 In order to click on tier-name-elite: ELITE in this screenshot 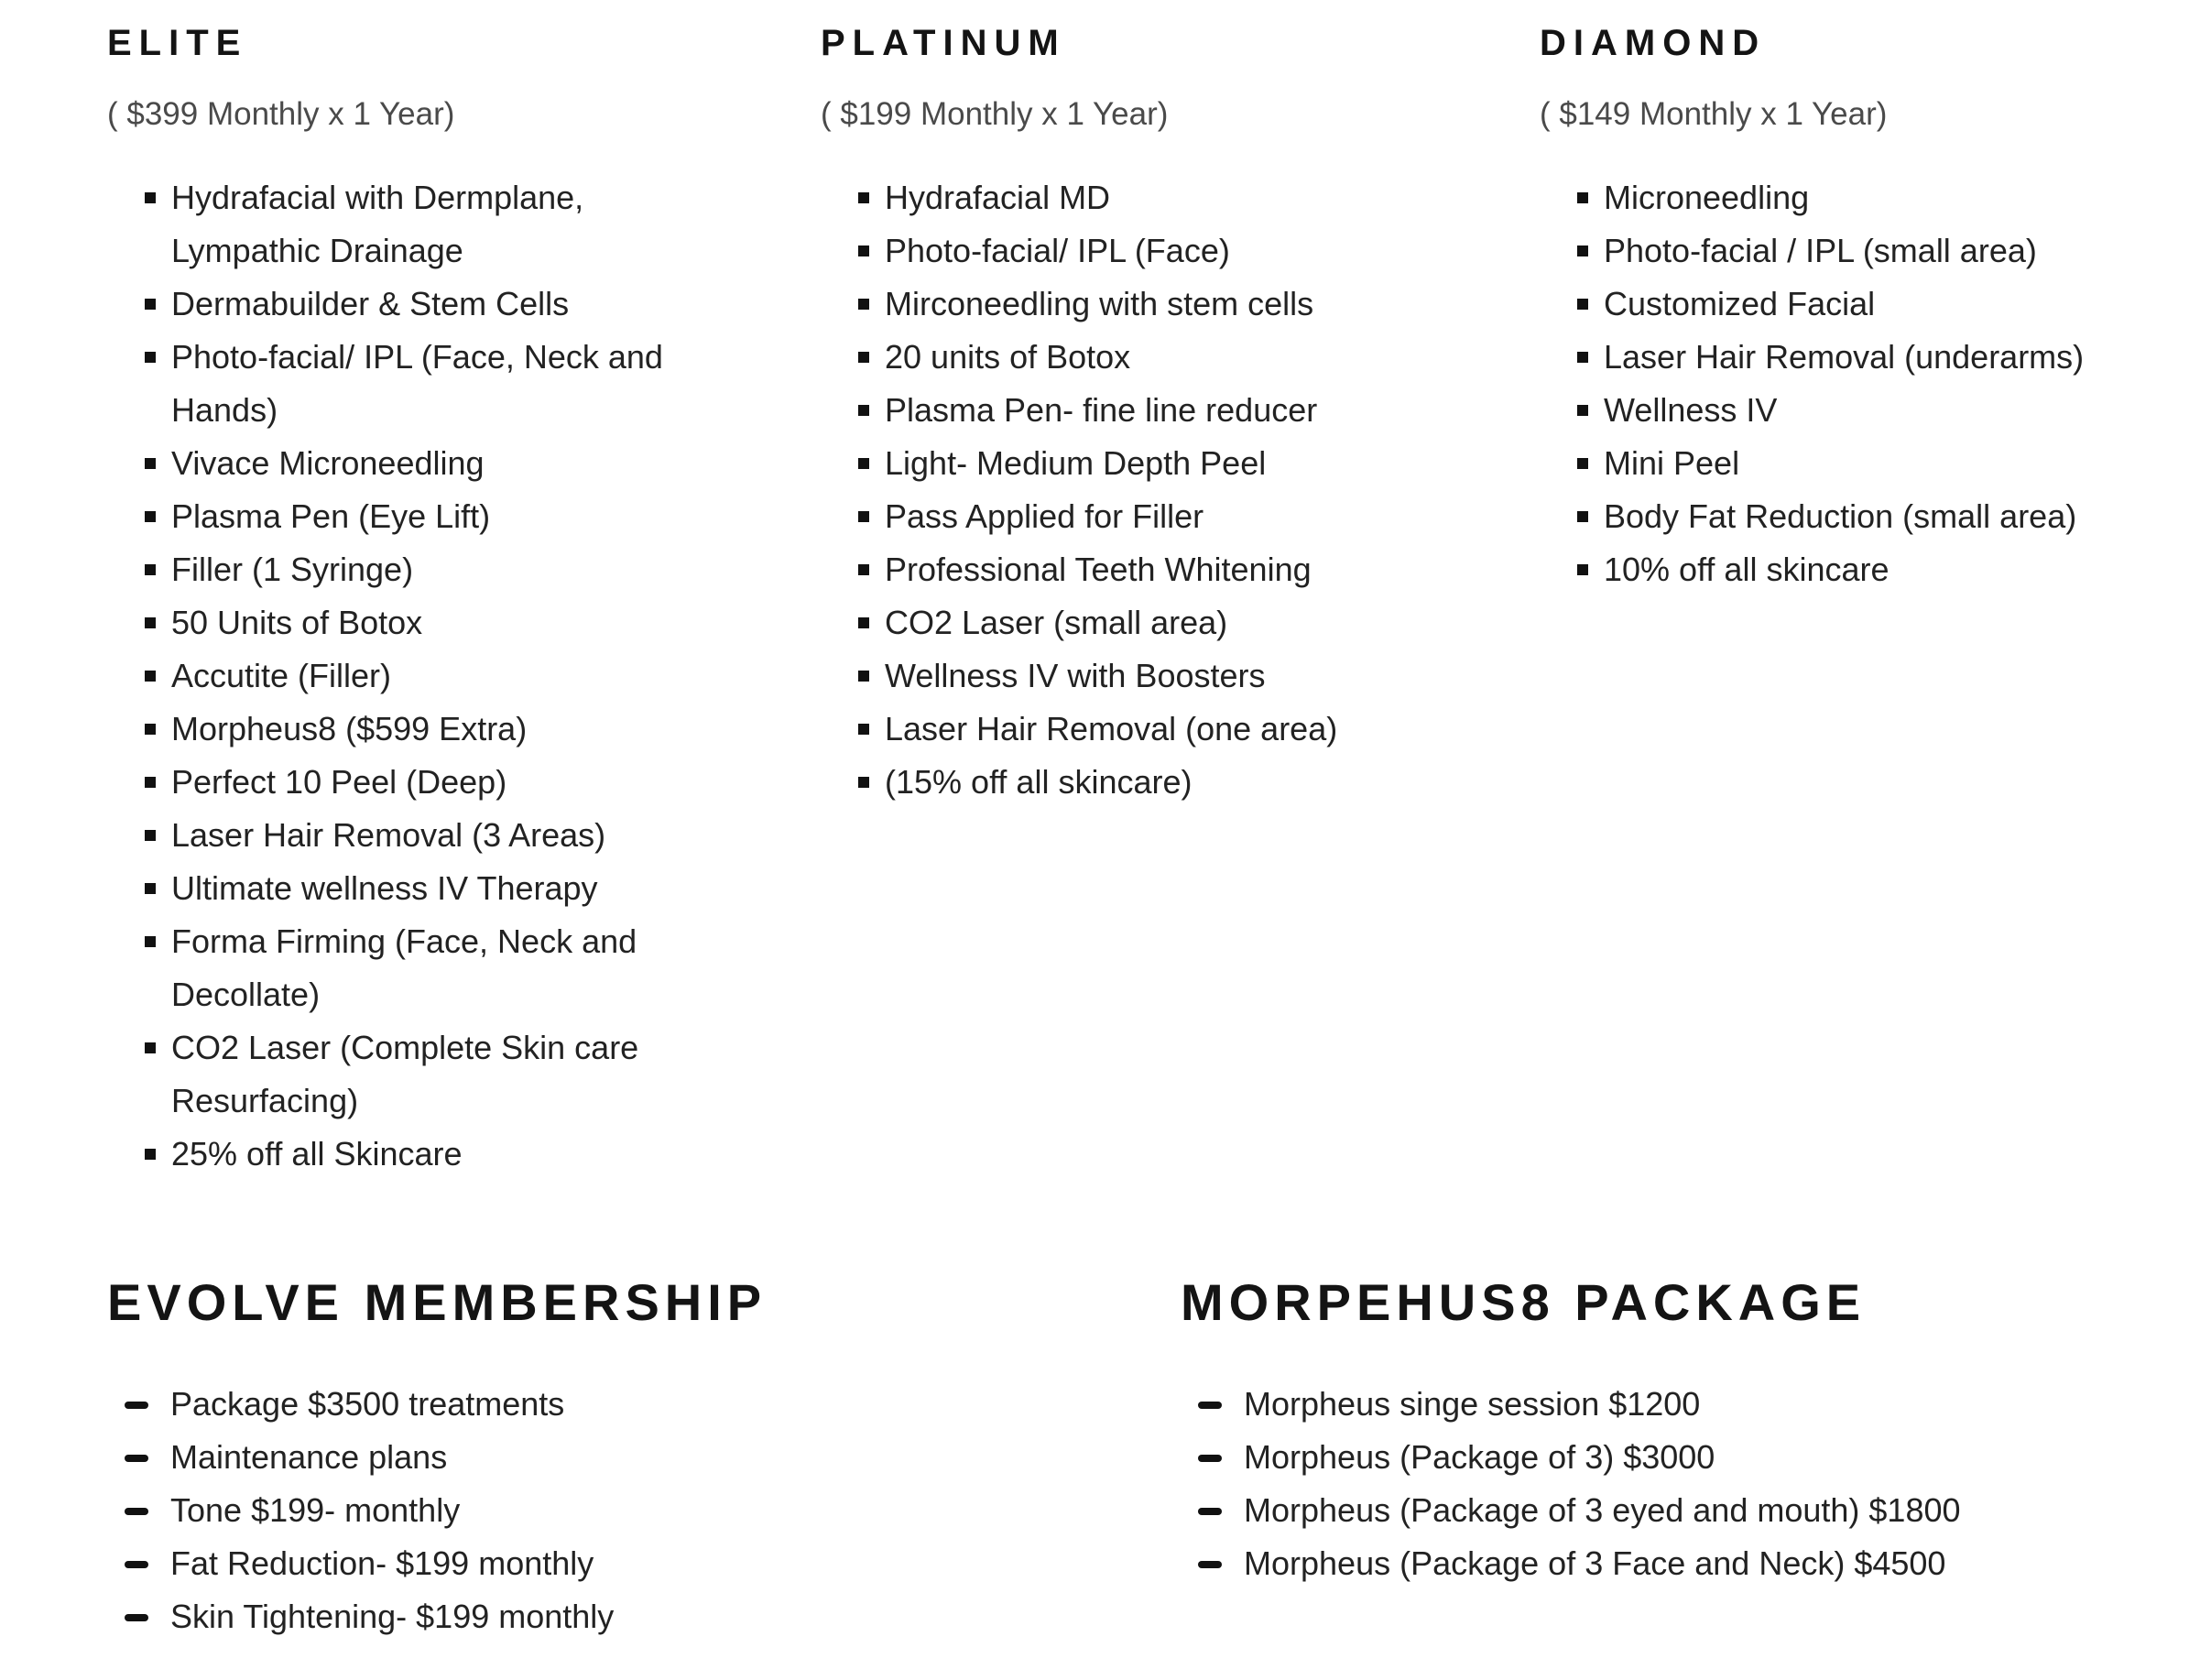, I will do `click(178, 43)`.